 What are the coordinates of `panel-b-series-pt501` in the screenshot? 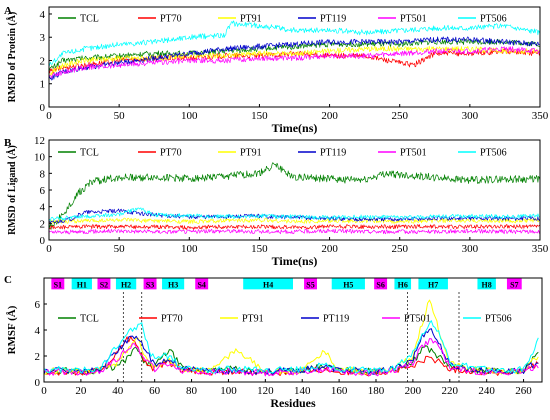 It's located at (295, 231).